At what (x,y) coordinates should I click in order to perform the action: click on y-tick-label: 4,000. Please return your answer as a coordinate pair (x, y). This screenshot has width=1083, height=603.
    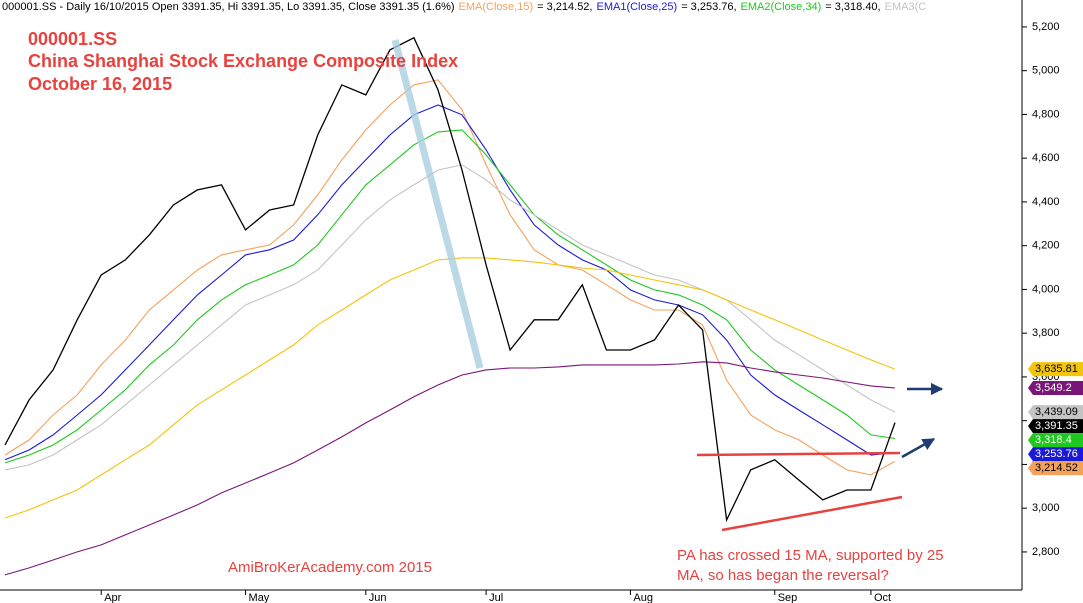
    Looking at the image, I should click on (1046, 289).